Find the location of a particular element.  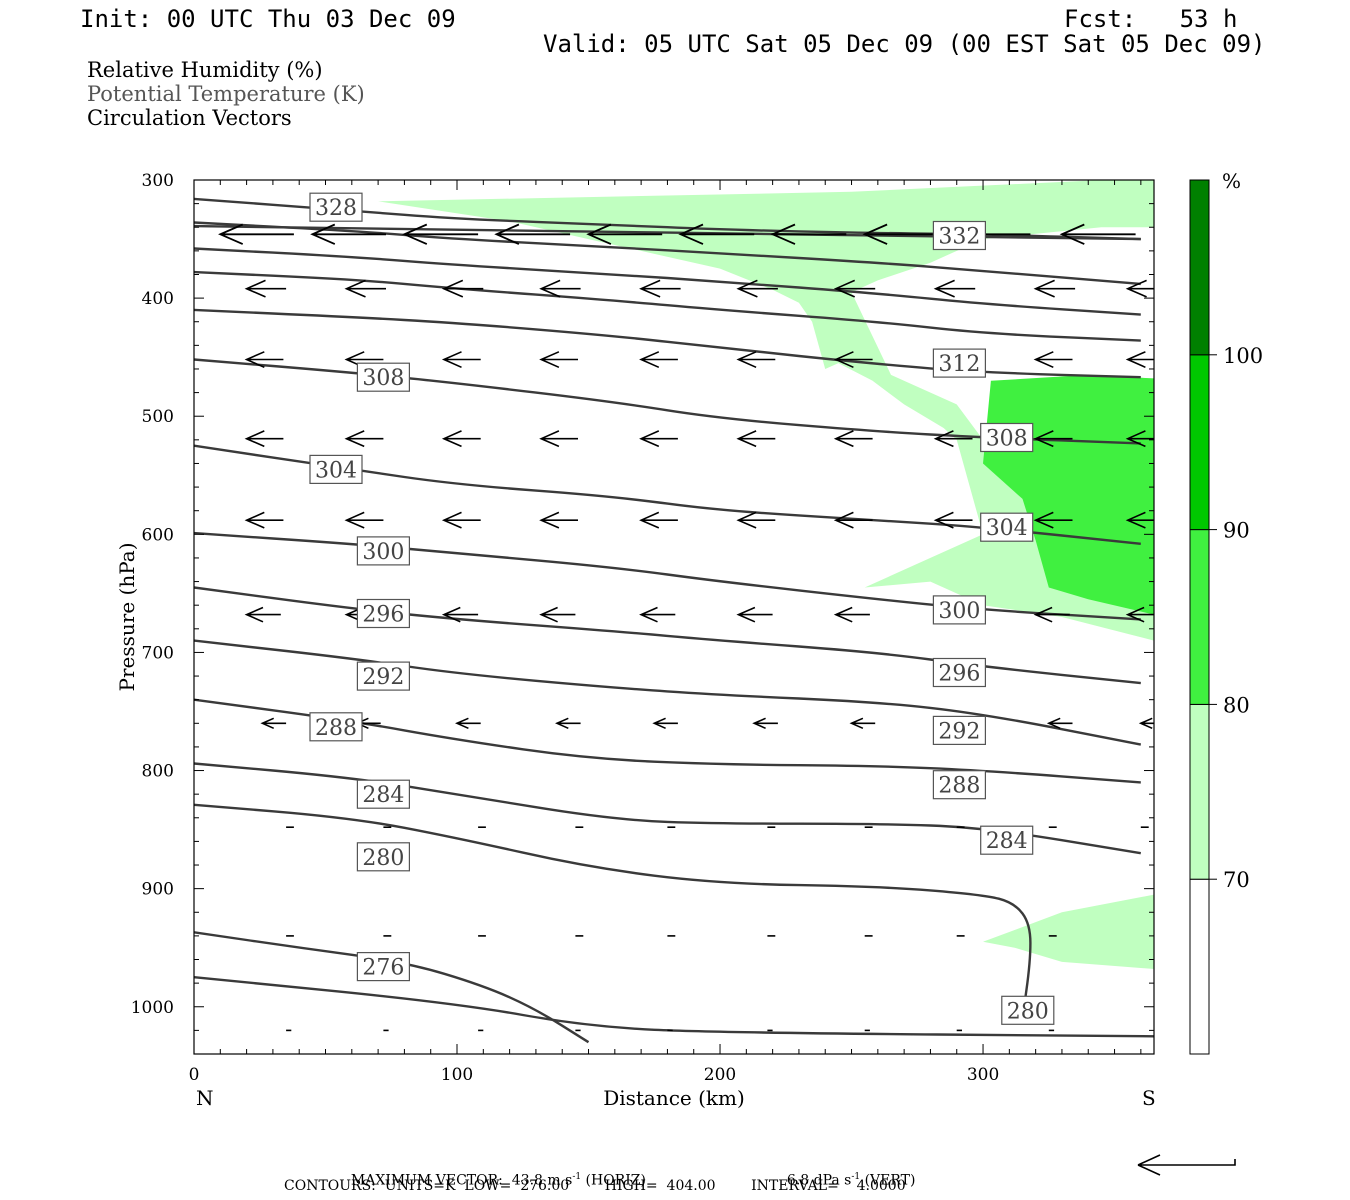

colorbar: 70 80 90 100 is located at coordinates (1226, 617).